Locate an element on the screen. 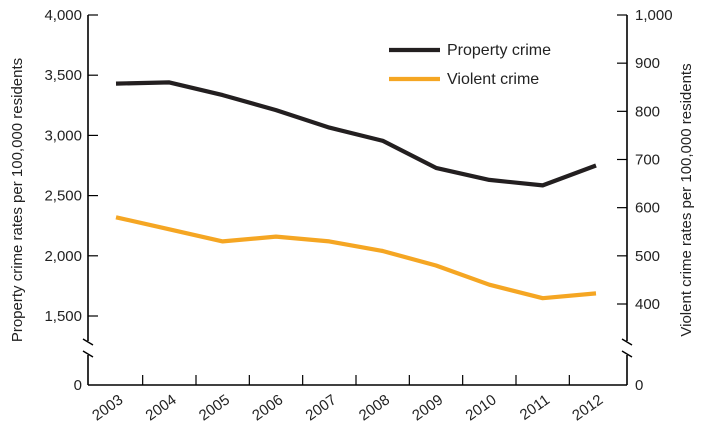 This screenshot has height=439, width=703. left-tick-label: 1,500 is located at coordinates (63, 316).